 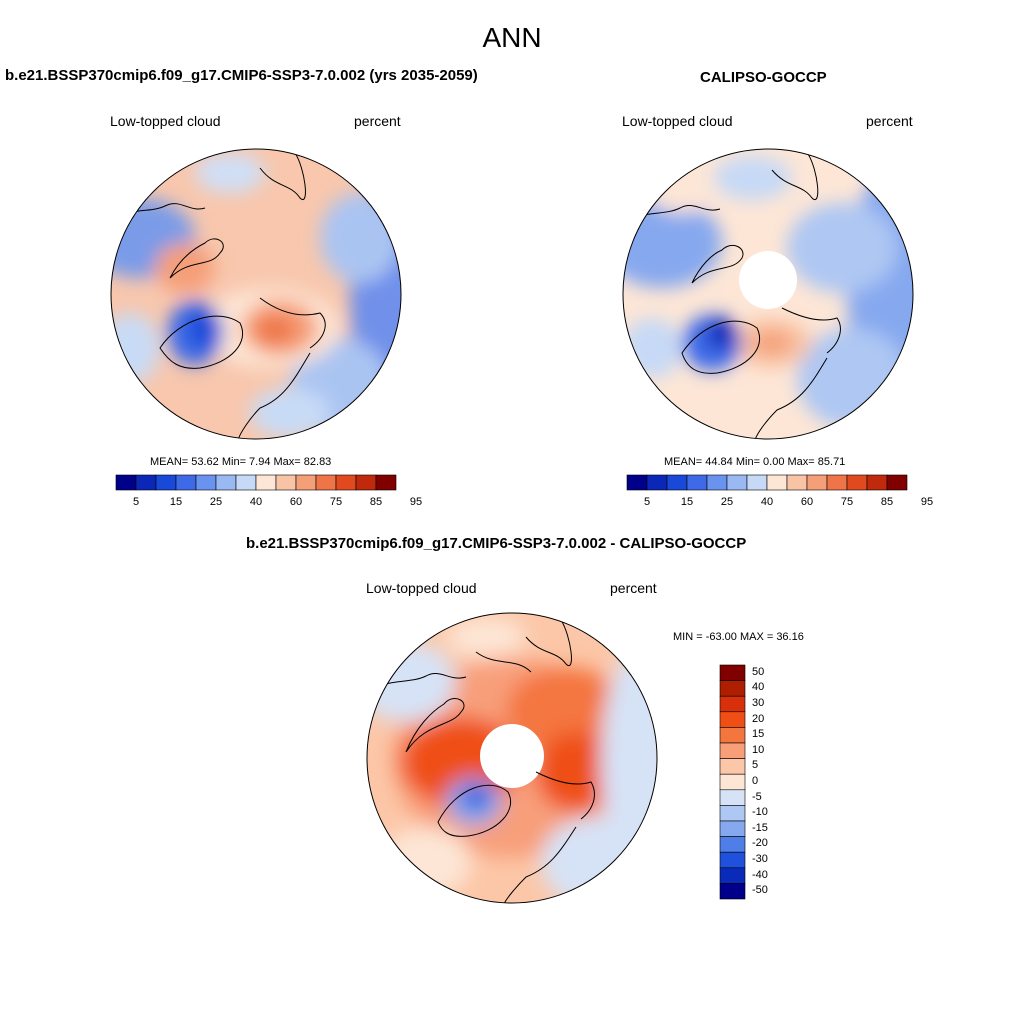 I want to click on colorbar-tick-label: 20, so click(x=758, y=718).